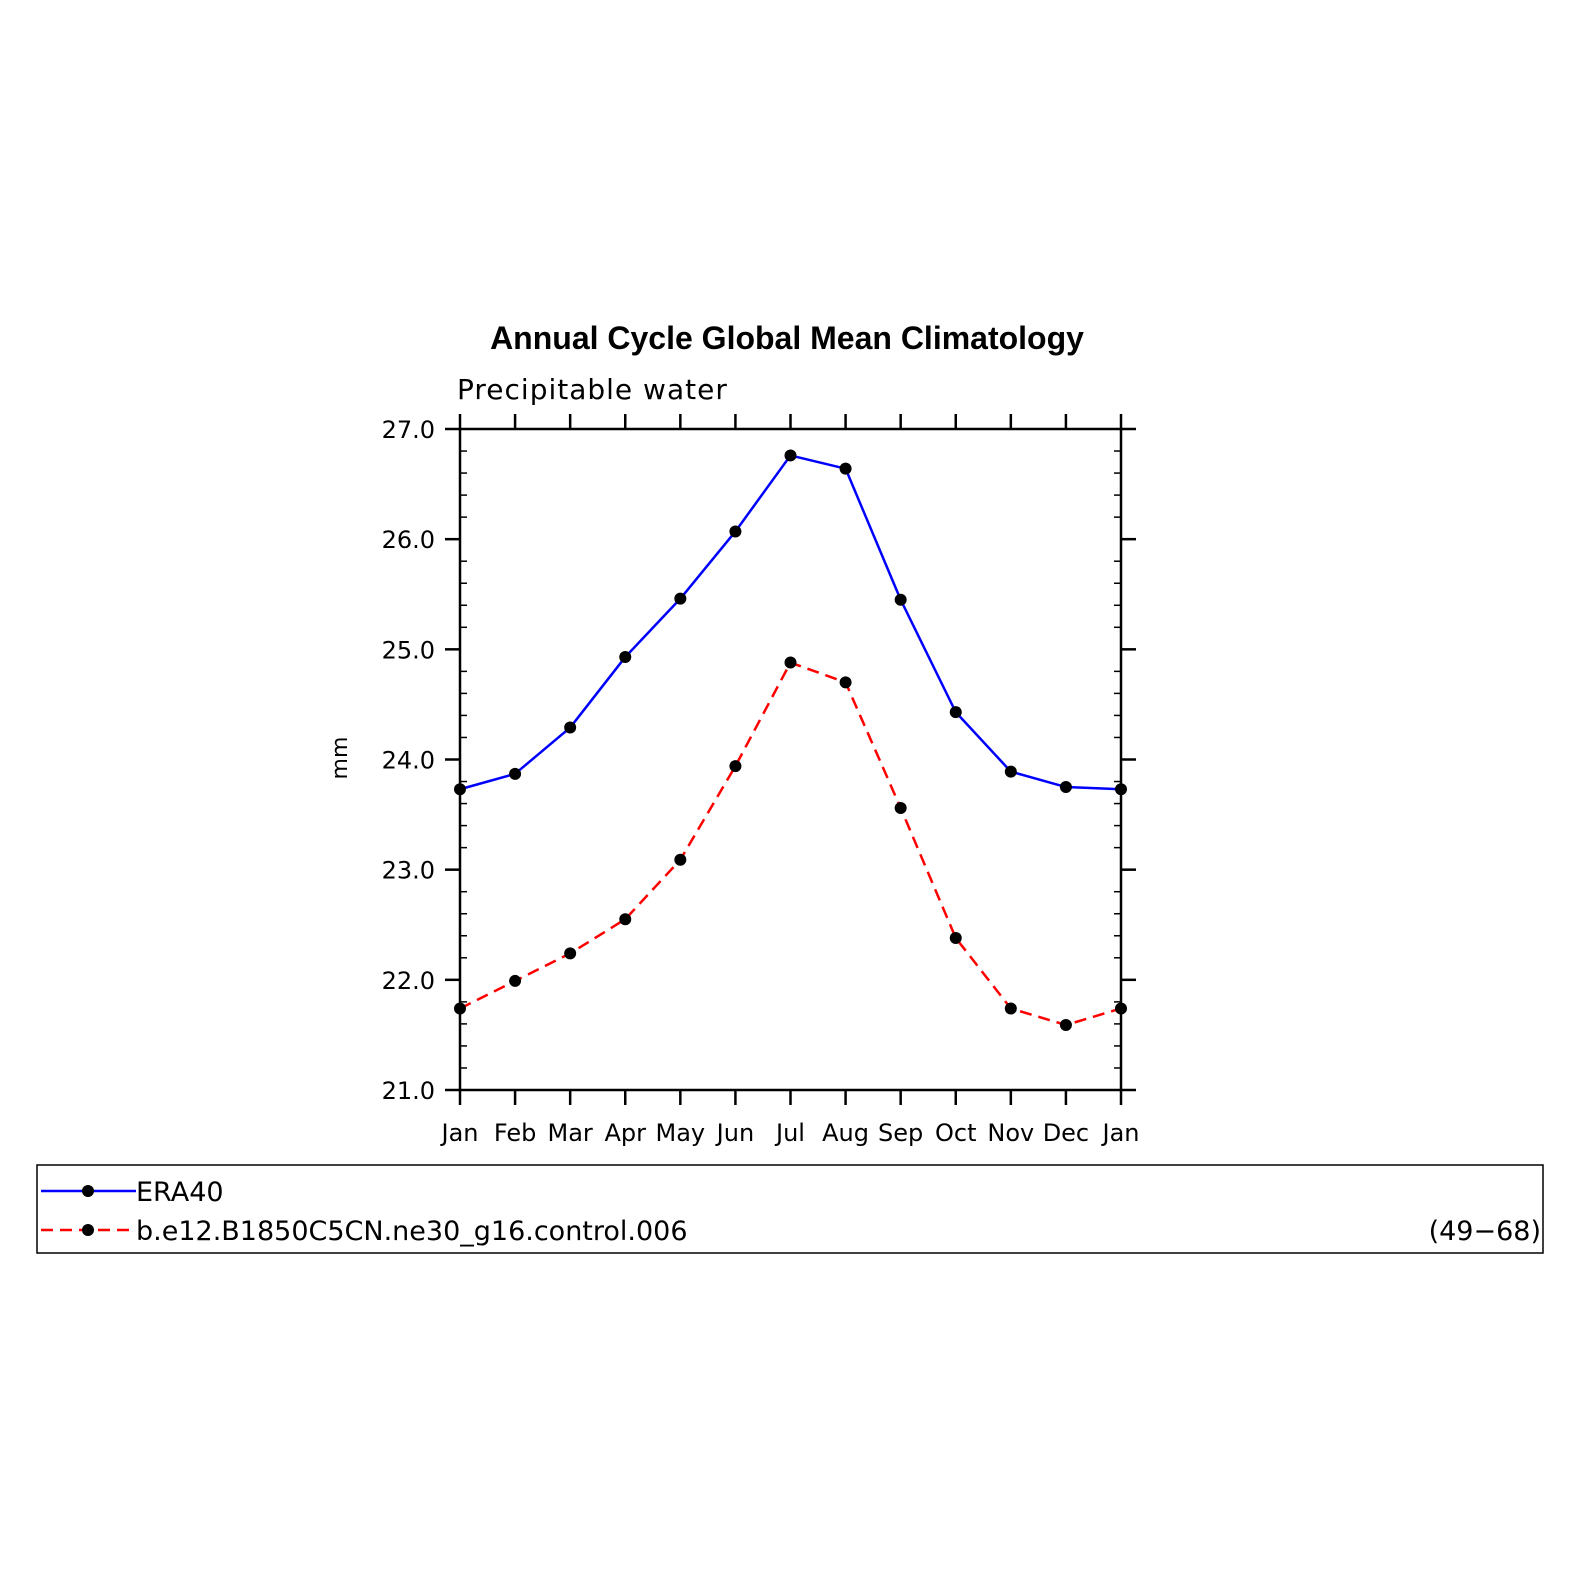 The width and height of the screenshot is (1575, 1575). Describe the element at coordinates (1010, 1133) in the screenshot. I see `x-tick-label: Nov` at that location.